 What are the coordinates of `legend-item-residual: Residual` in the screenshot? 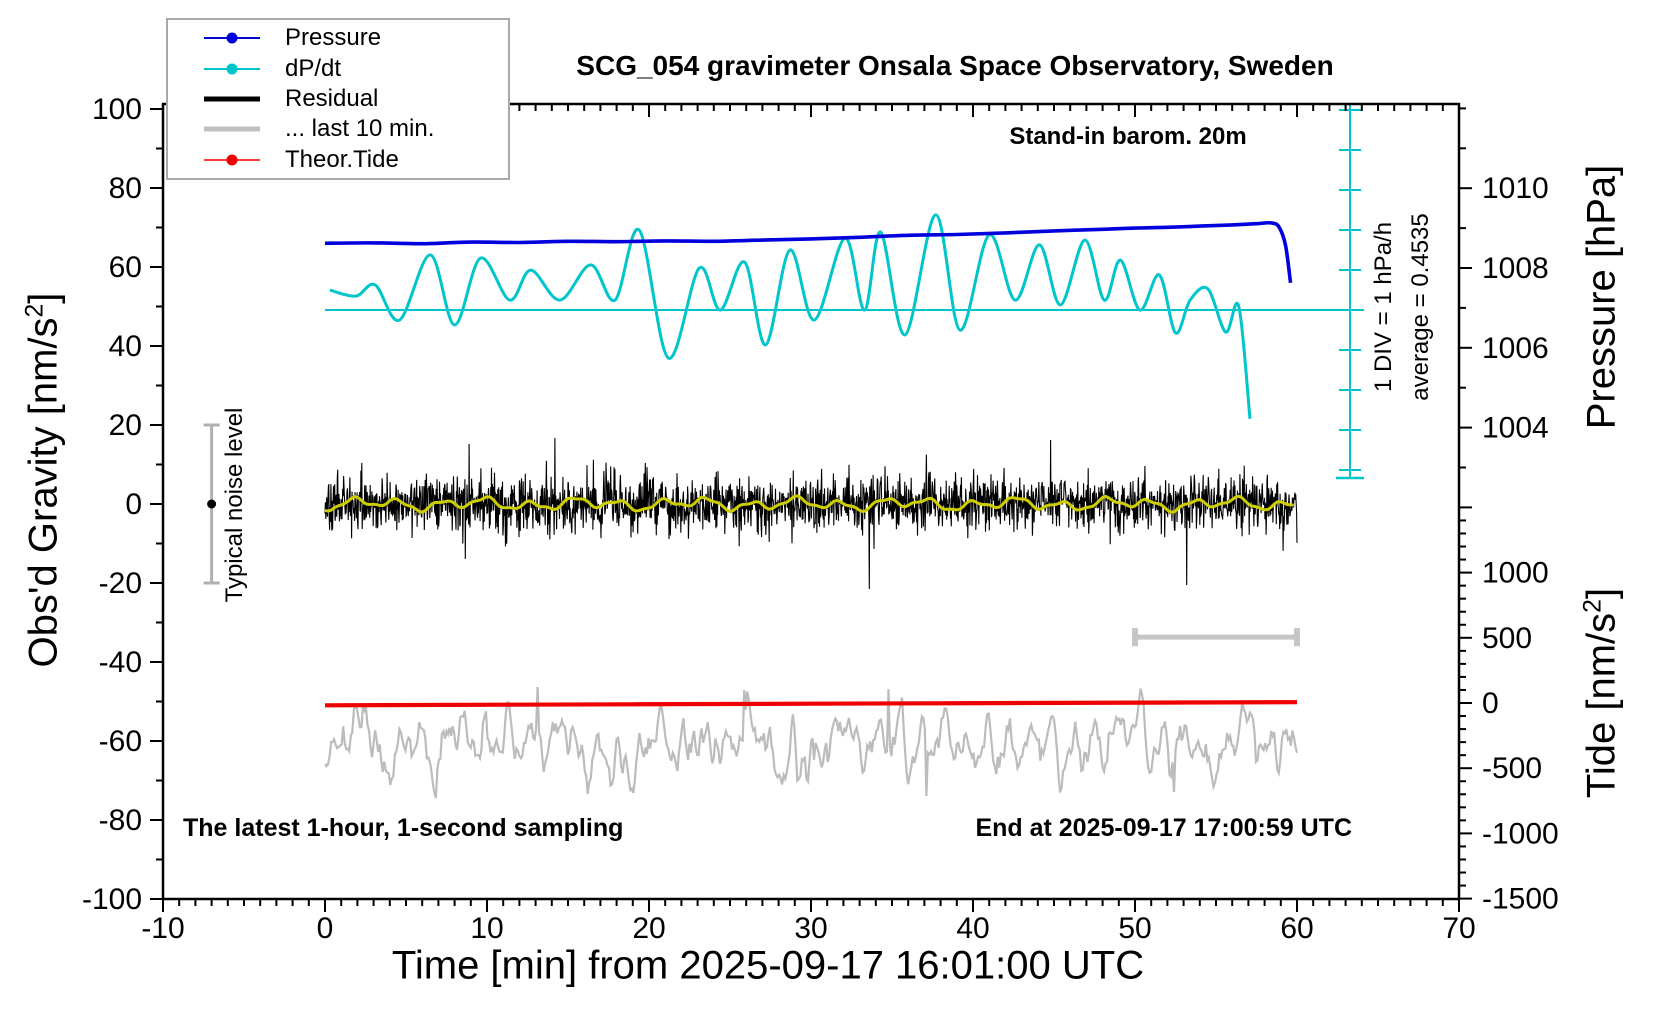 It's located at (356, 98).